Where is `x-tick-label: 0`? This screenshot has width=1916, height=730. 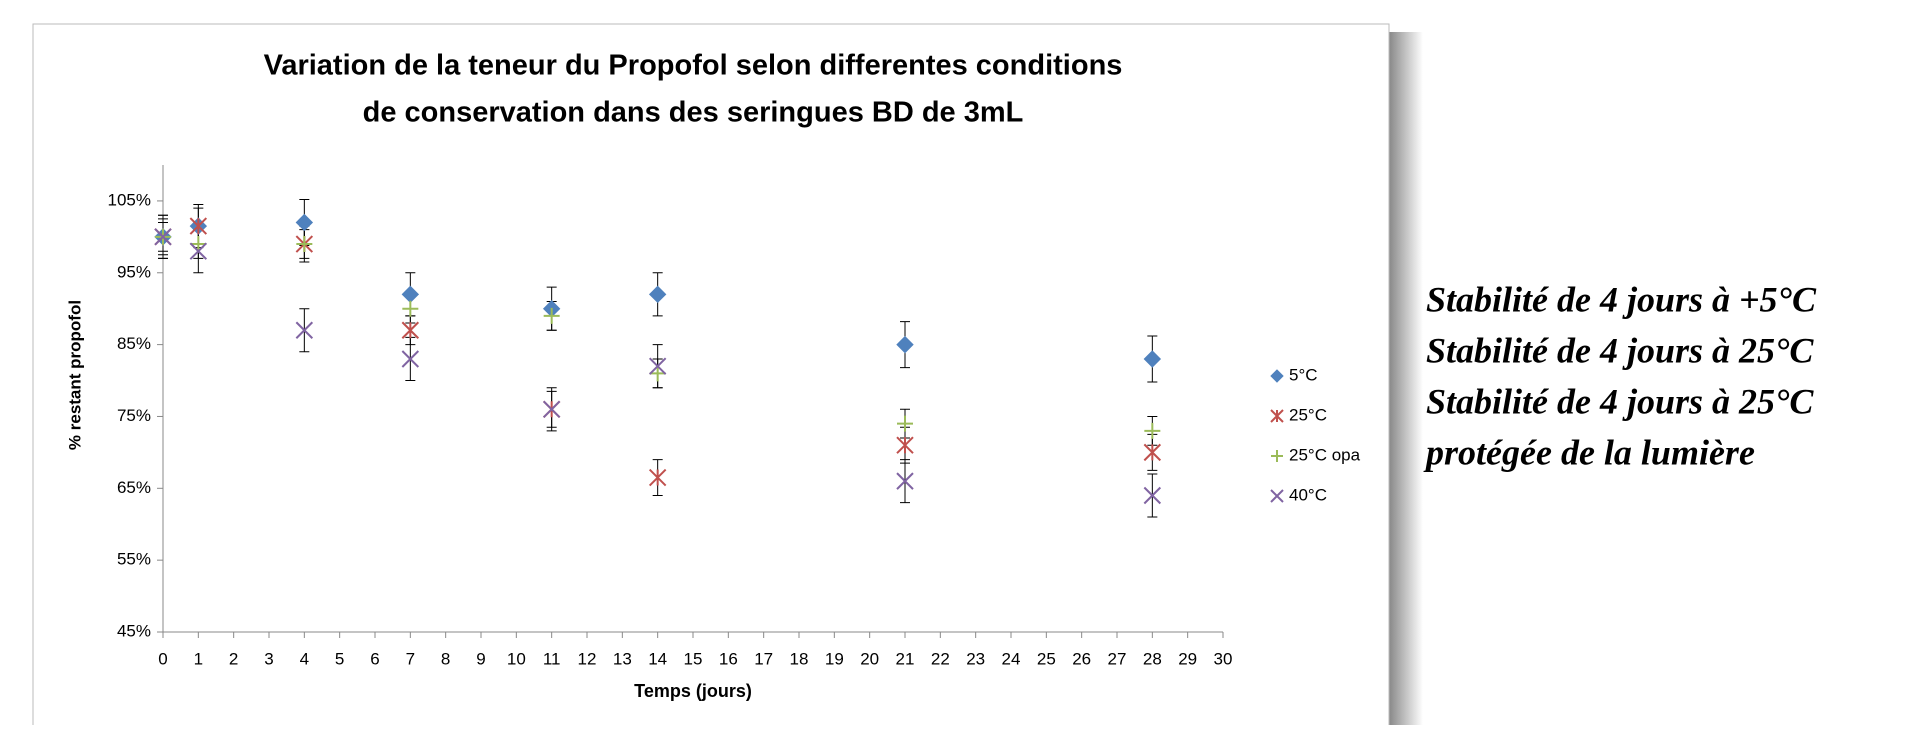
x-tick-label: 0 is located at coordinates (162, 658).